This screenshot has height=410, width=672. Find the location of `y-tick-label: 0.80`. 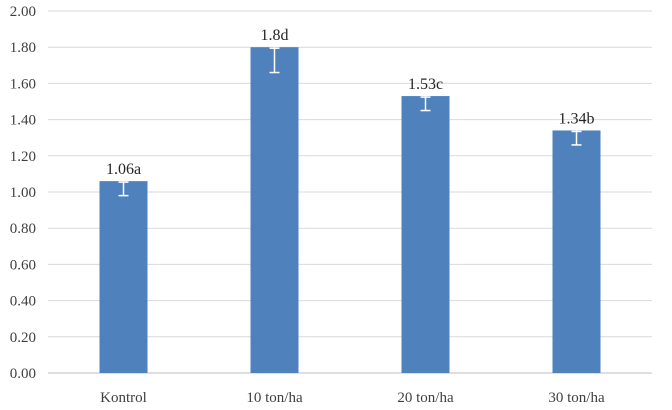

y-tick-label: 0.80 is located at coordinates (23, 229).